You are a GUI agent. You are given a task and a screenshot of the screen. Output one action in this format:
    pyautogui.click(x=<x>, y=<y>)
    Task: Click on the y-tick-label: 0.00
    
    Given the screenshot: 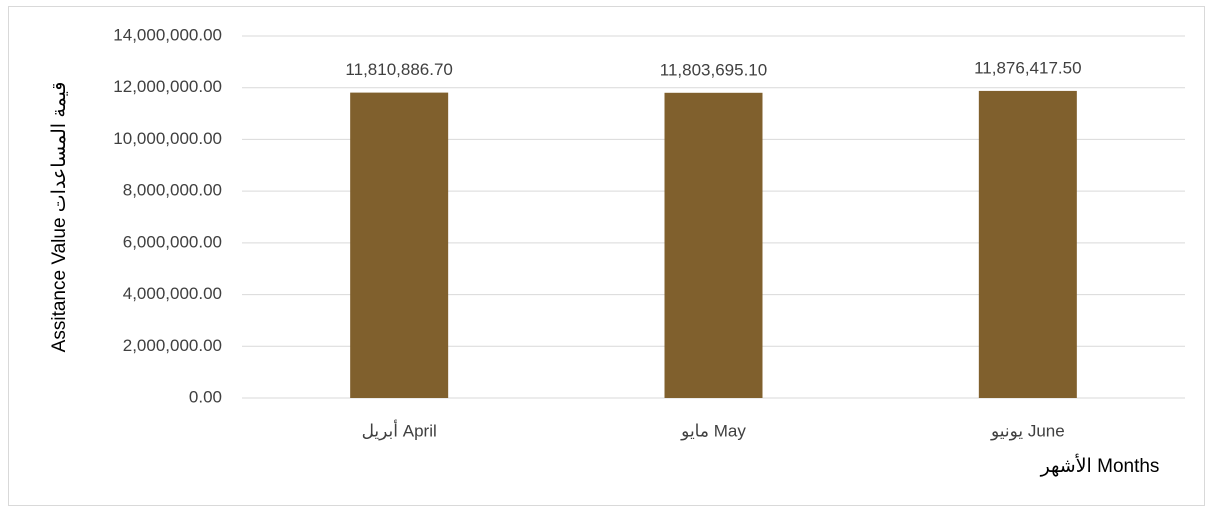 What is the action you would take?
    pyautogui.click(x=205, y=396)
    